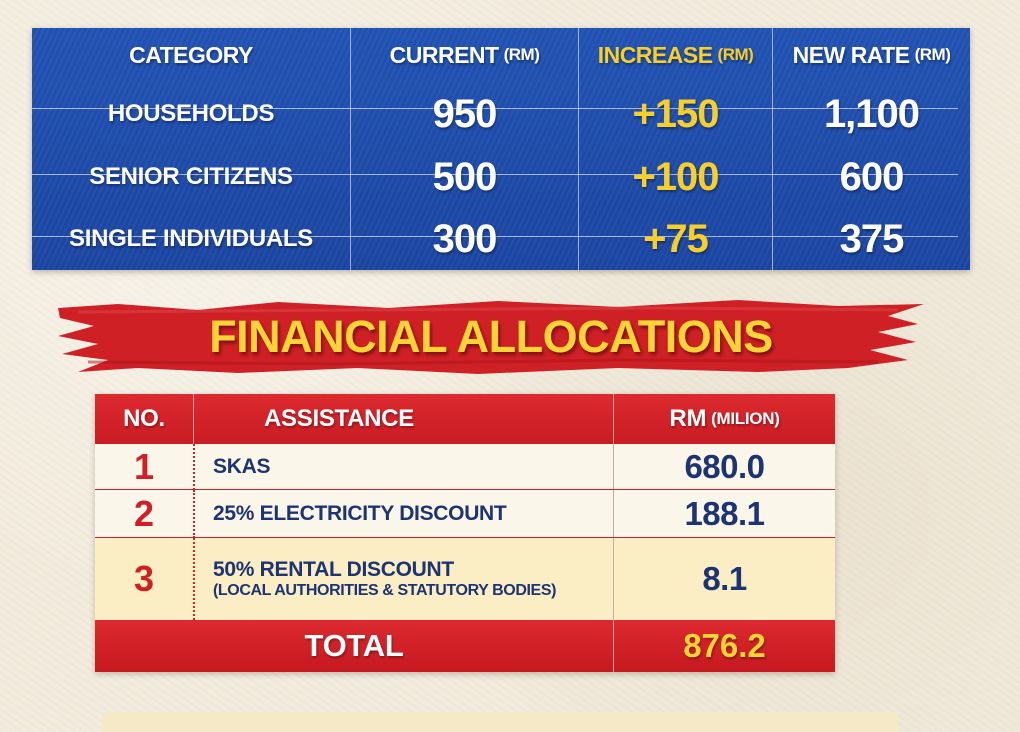 The image size is (1020, 732). Describe the element at coordinates (724, 467) in the screenshot. I see `amount-cell: 680.0` at that location.